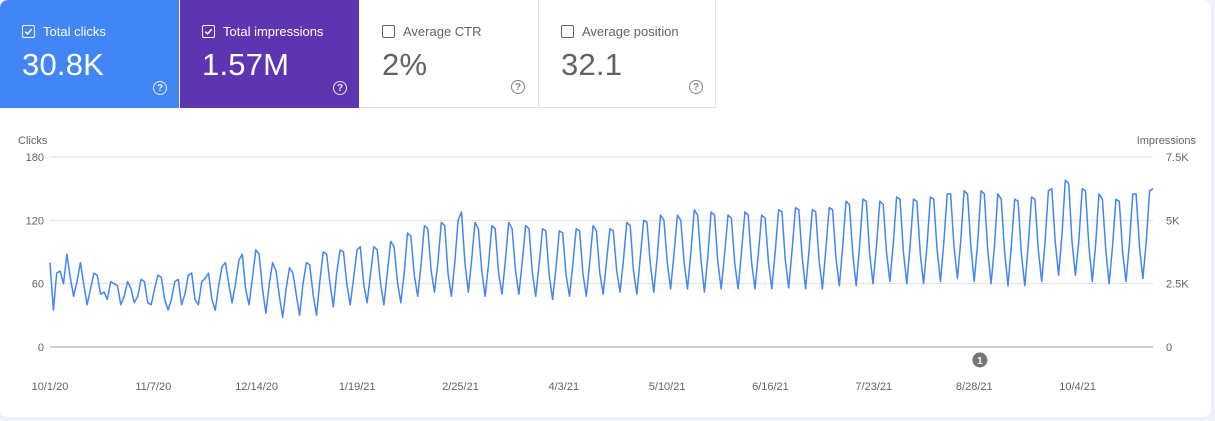 This screenshot has width=1215, height=421. What do you see at coordinates (63, 64) in the screenshot?
I see `metric-value: 30.8K` at bounding box center [63, 64].